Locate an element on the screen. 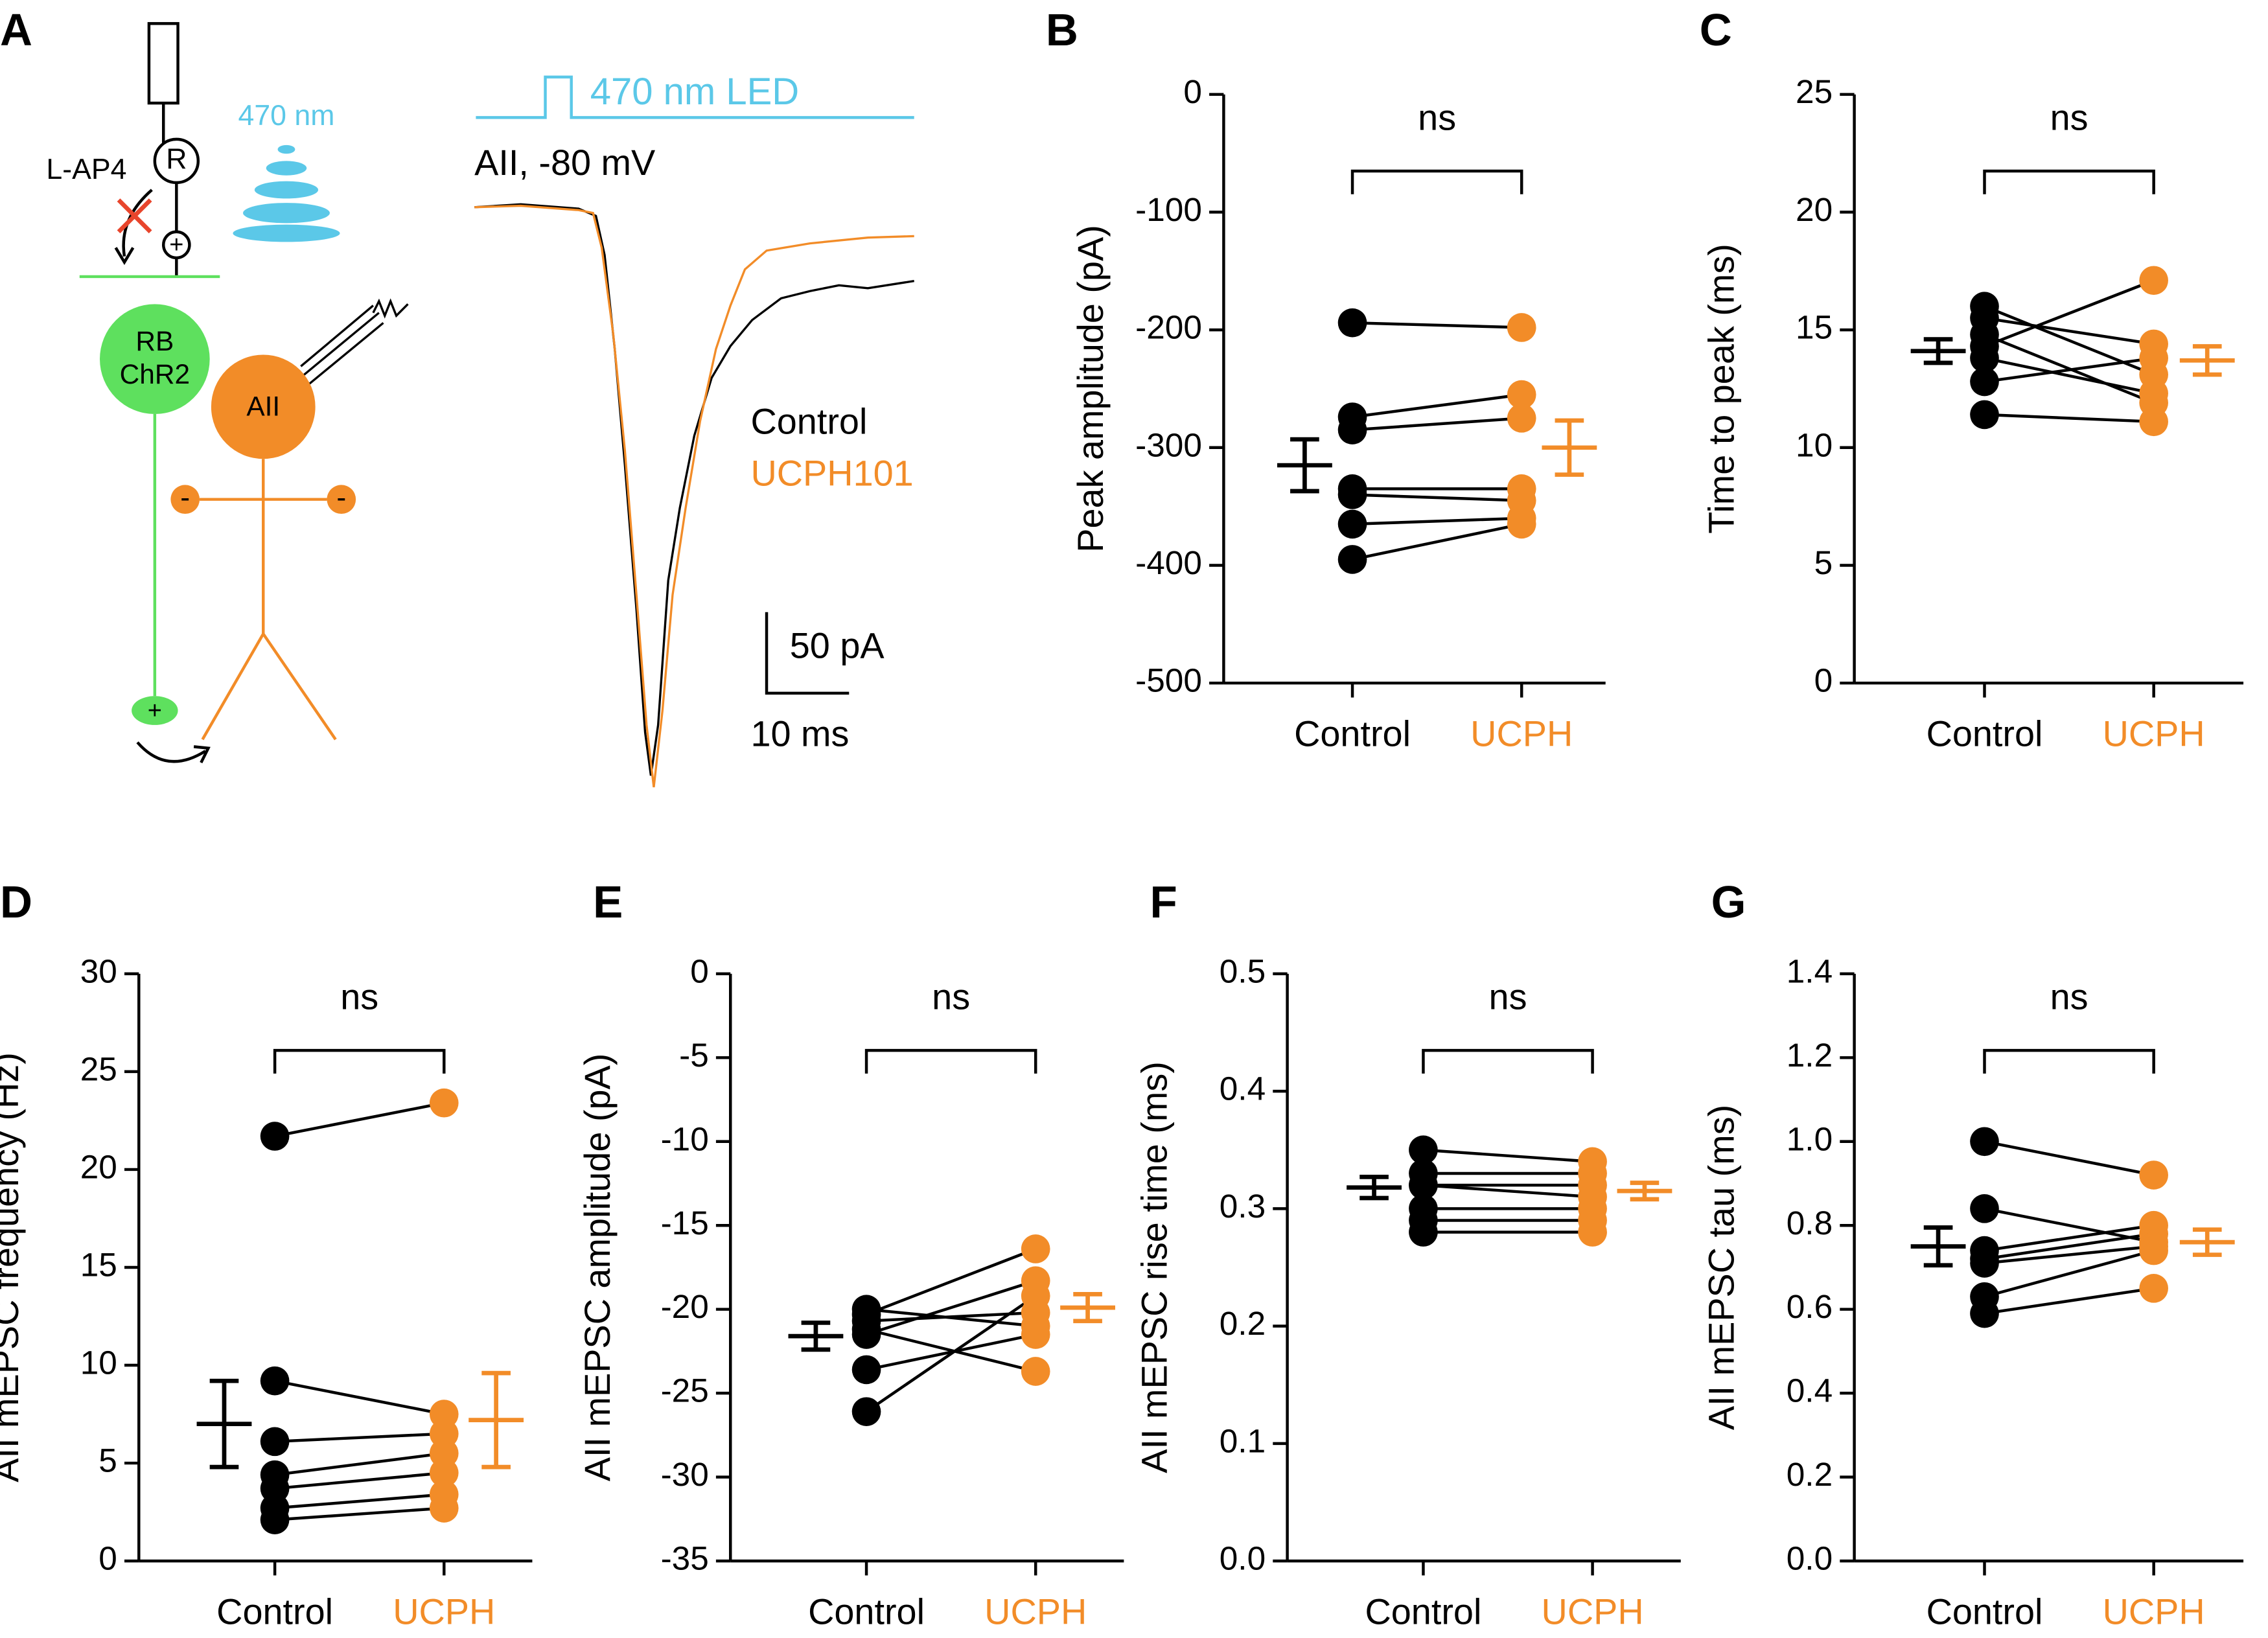 The height and width of the screenshot is (1638, 2268). y-tick-label: 0.5 is located at coordinates (1243, 971).